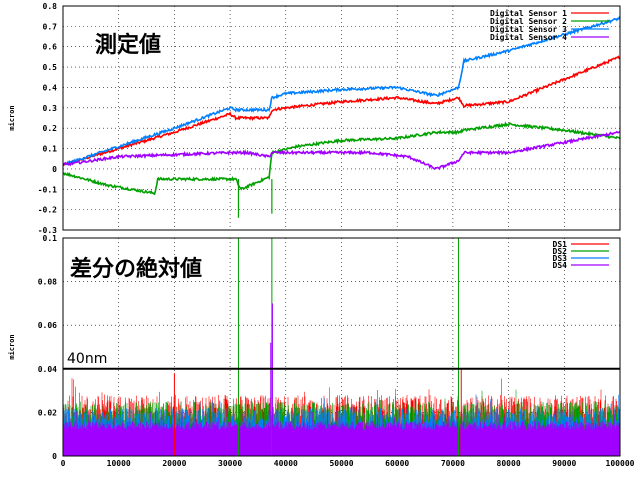  Describe the element at coordinates (128, 45) in the screenshot. I see `top-panel-title: 測定値` at that location.